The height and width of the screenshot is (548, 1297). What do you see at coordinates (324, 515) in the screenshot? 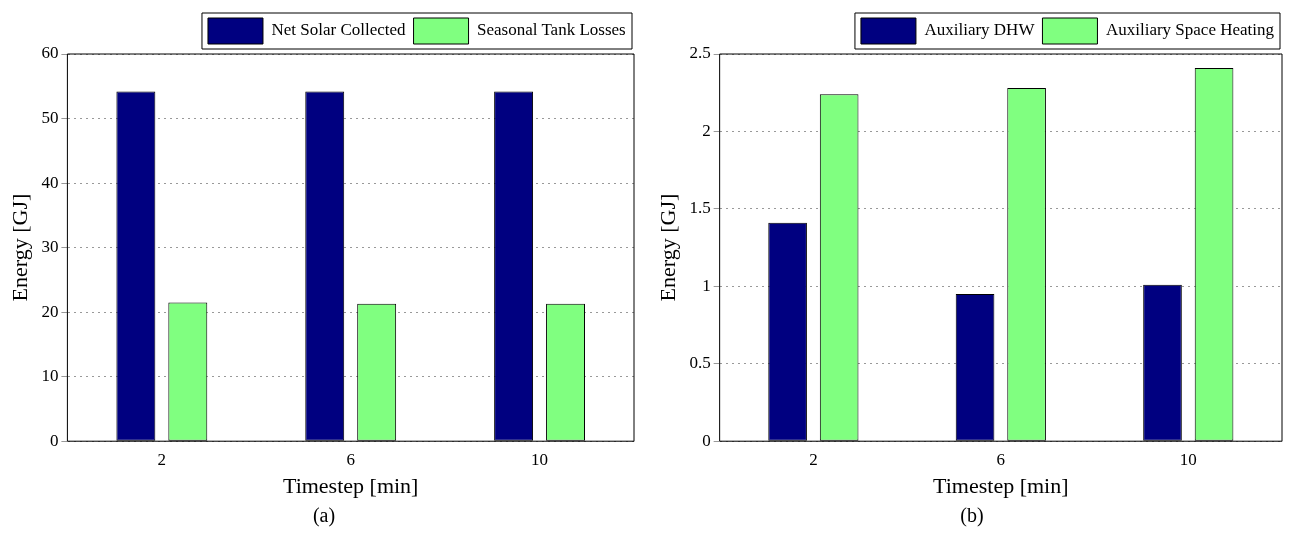
I see `text: (a)` at bounding box center [324, 515].